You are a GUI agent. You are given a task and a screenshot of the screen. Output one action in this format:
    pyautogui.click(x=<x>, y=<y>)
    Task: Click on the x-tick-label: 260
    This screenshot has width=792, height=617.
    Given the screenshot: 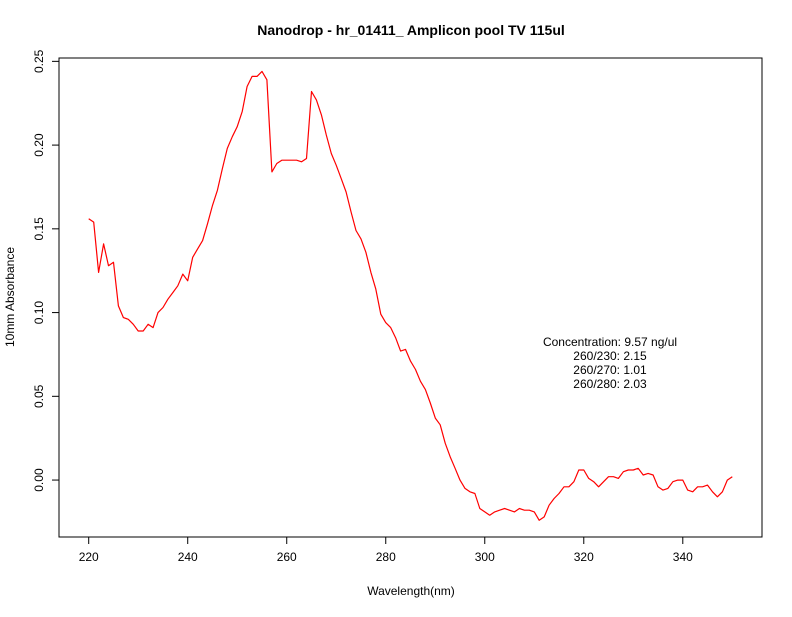 What is the action you would take?
    pyautogui.click(x=287, y=557)
    